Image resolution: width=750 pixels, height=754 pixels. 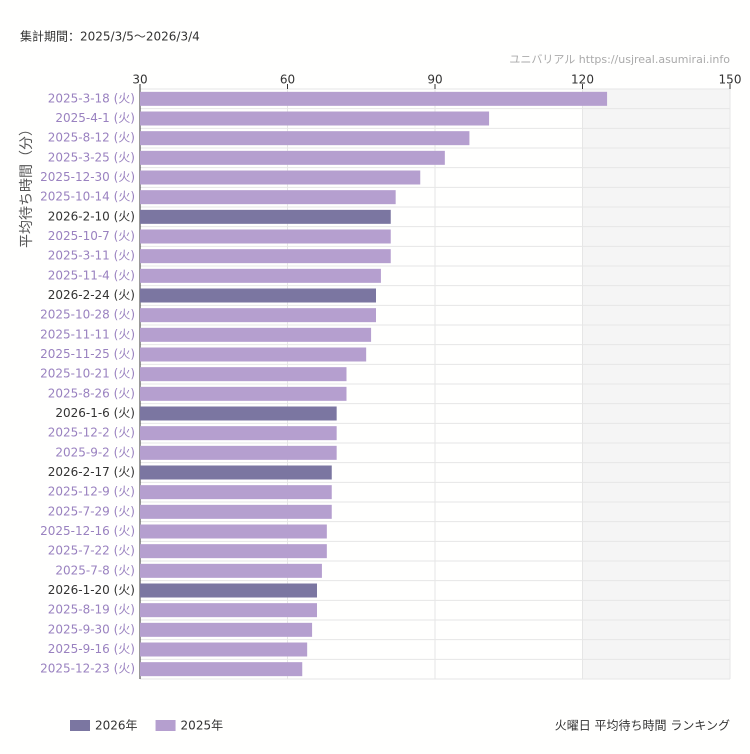 I want to click on y-tick-label: 2025-12-30 (火), so click(x=87, y=177).